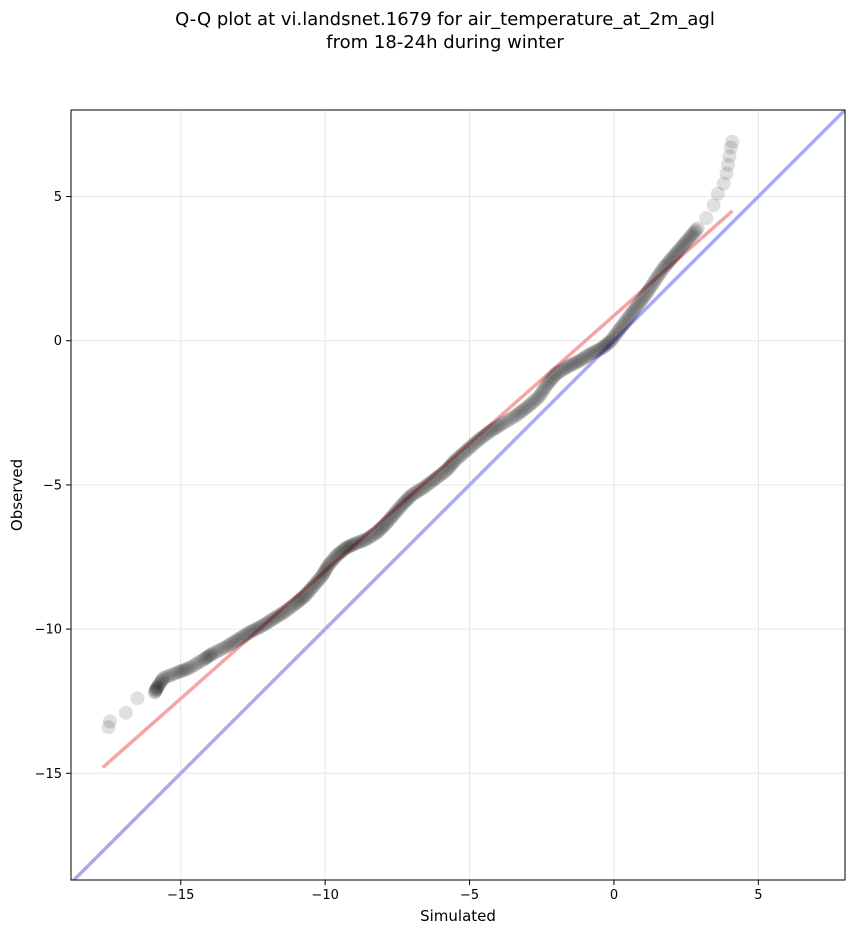 The width and height of the screenshot is (854, 934). I want to click on y-tick-label: −15, so click(48, 774).